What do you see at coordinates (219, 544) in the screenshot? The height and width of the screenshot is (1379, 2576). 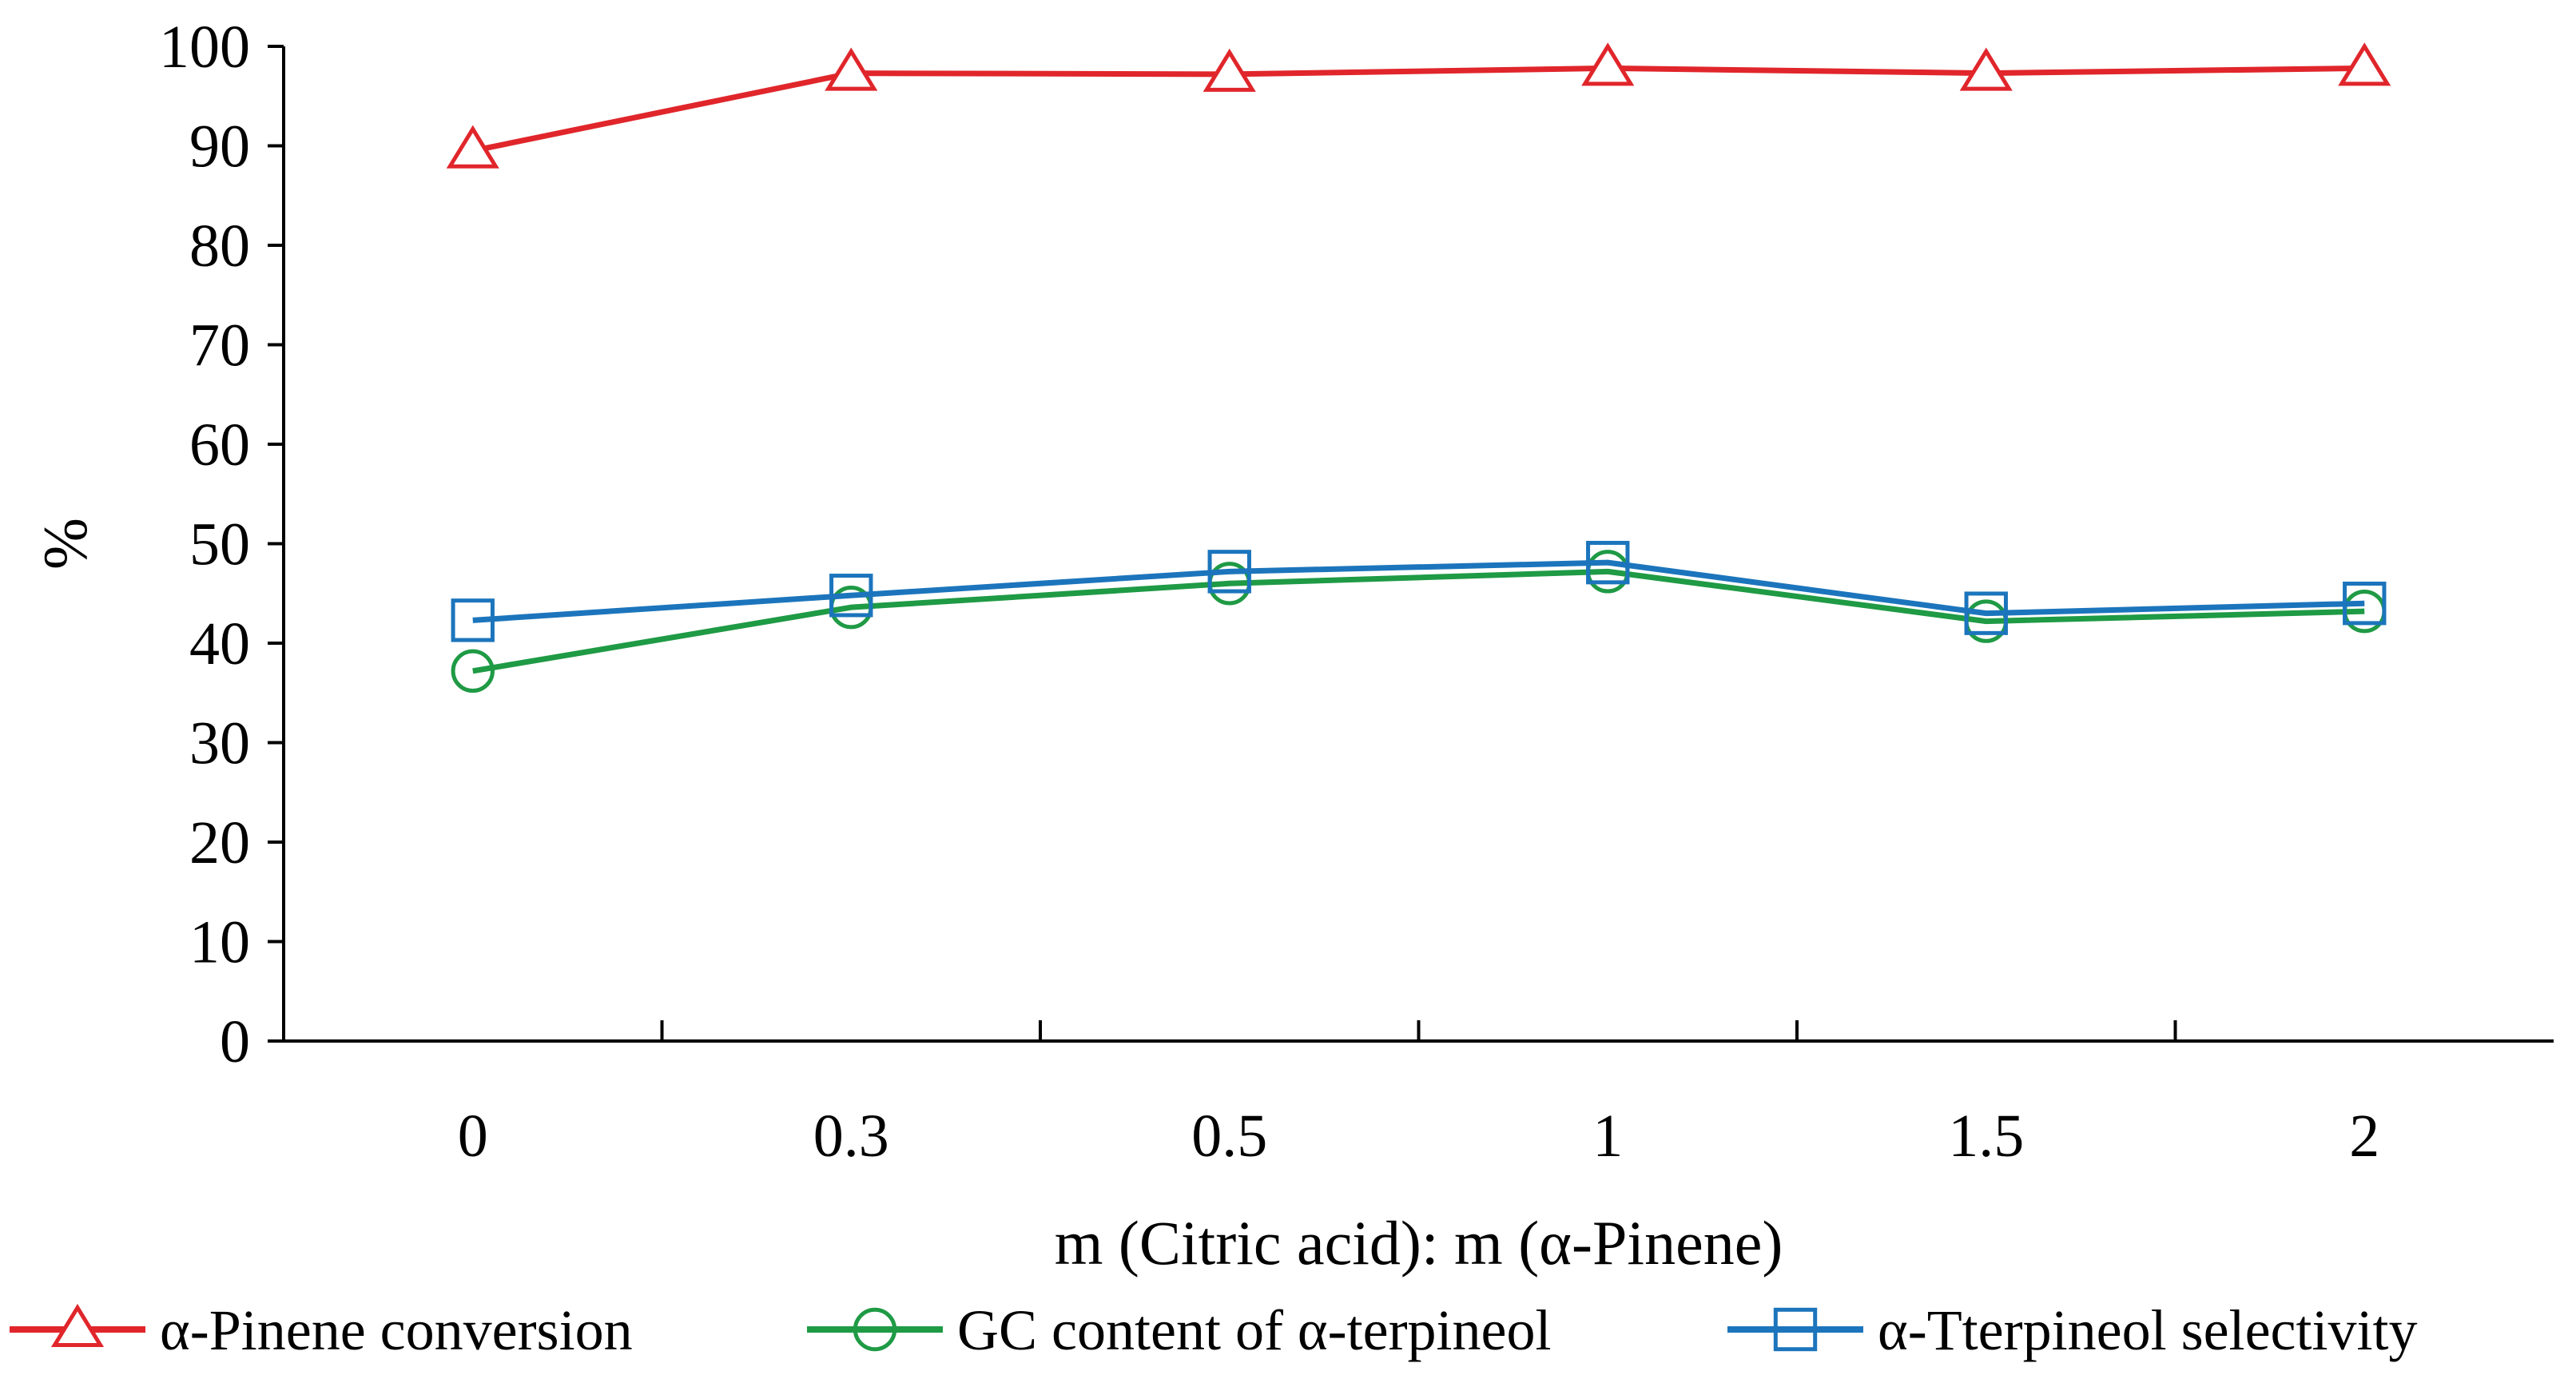 I see `y-tick-label: 50` at bounding box center [219, 544].